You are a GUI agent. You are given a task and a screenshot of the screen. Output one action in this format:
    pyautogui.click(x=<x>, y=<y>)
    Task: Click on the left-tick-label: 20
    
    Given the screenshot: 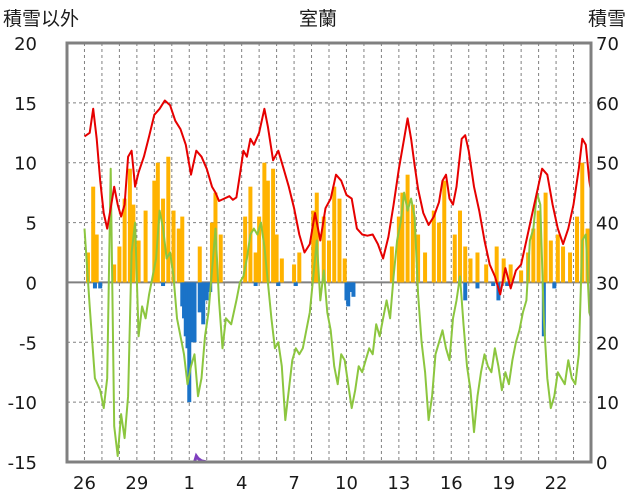 What is the action you would take?
    pyautogui.click(x=25, y=44)
    